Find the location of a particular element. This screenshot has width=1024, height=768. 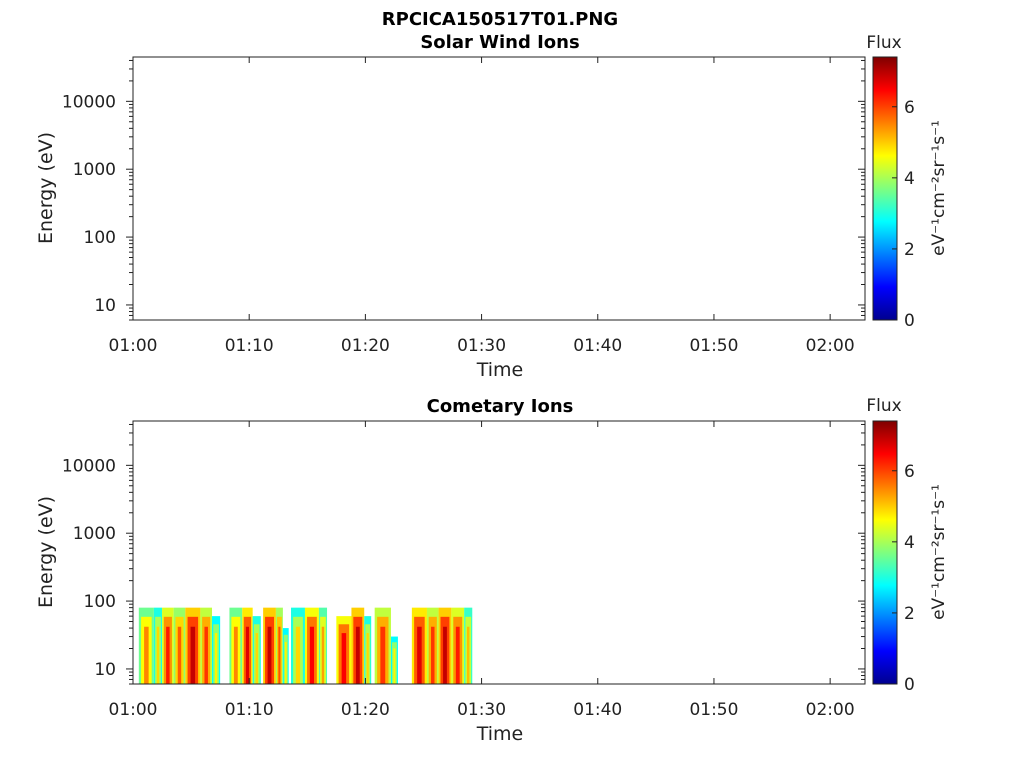

panel-title: Solar Wind Ions is located at coordinates (499, 42).